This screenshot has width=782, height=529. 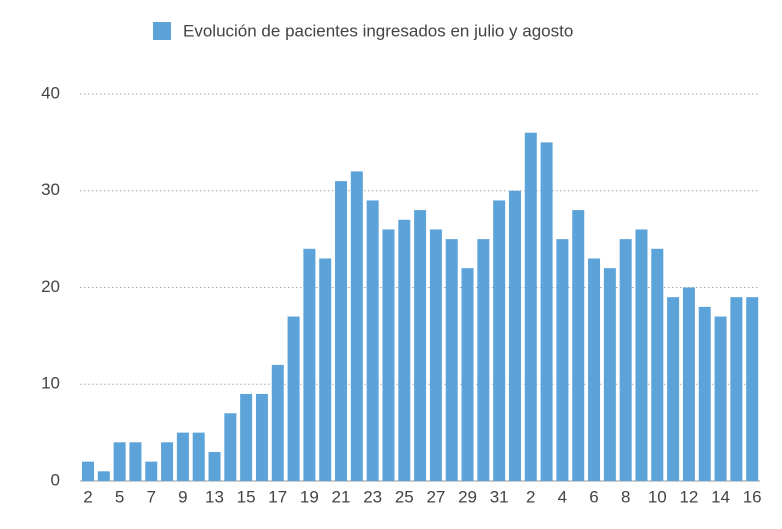 What do you see at coordinates (752, 496) in the screenshot?
I see `x-tick-label: 16` at bounding box center [752, 496].